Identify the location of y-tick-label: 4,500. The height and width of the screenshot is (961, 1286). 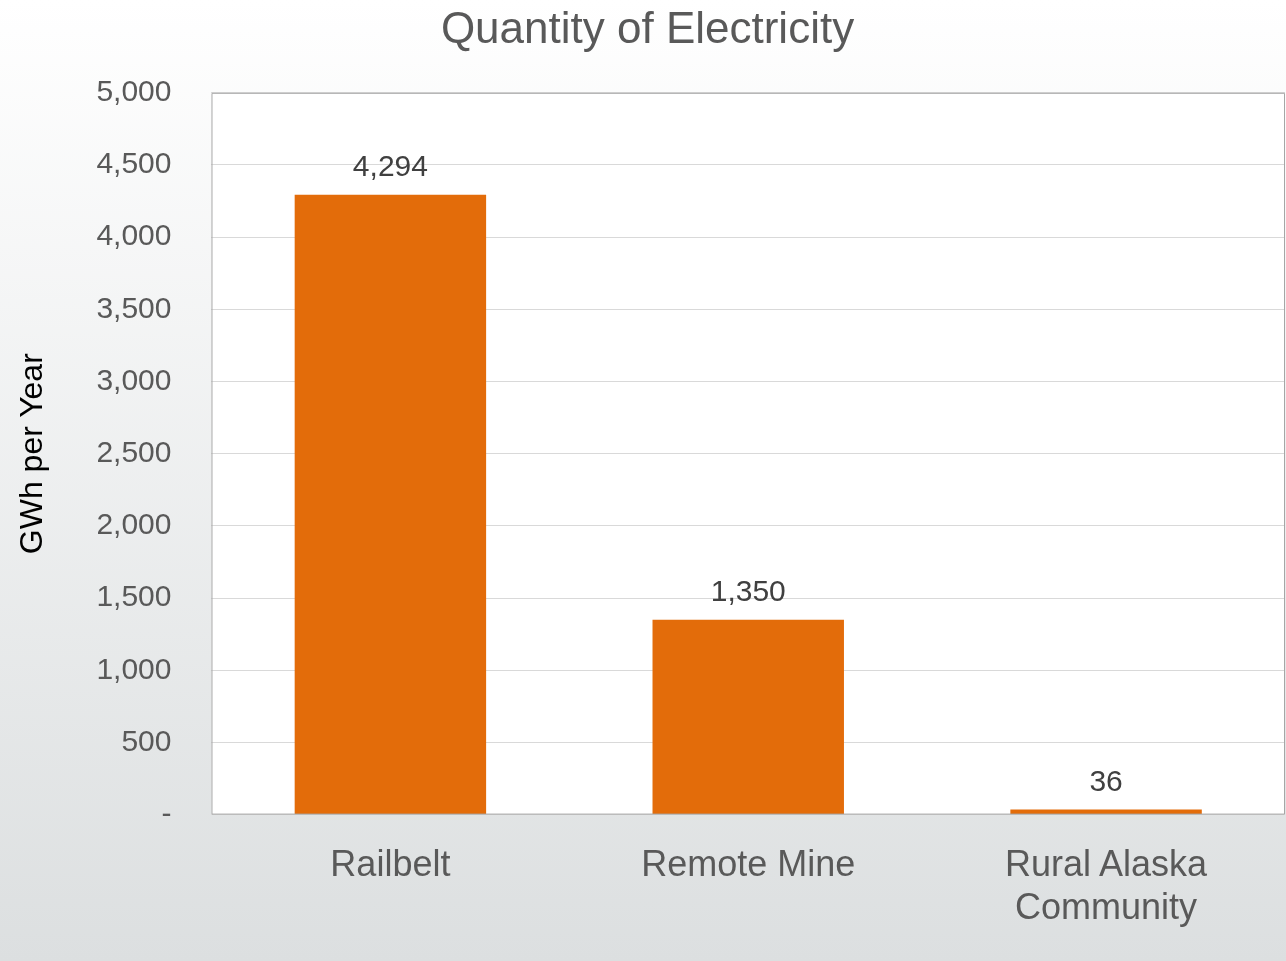
(134, 163).